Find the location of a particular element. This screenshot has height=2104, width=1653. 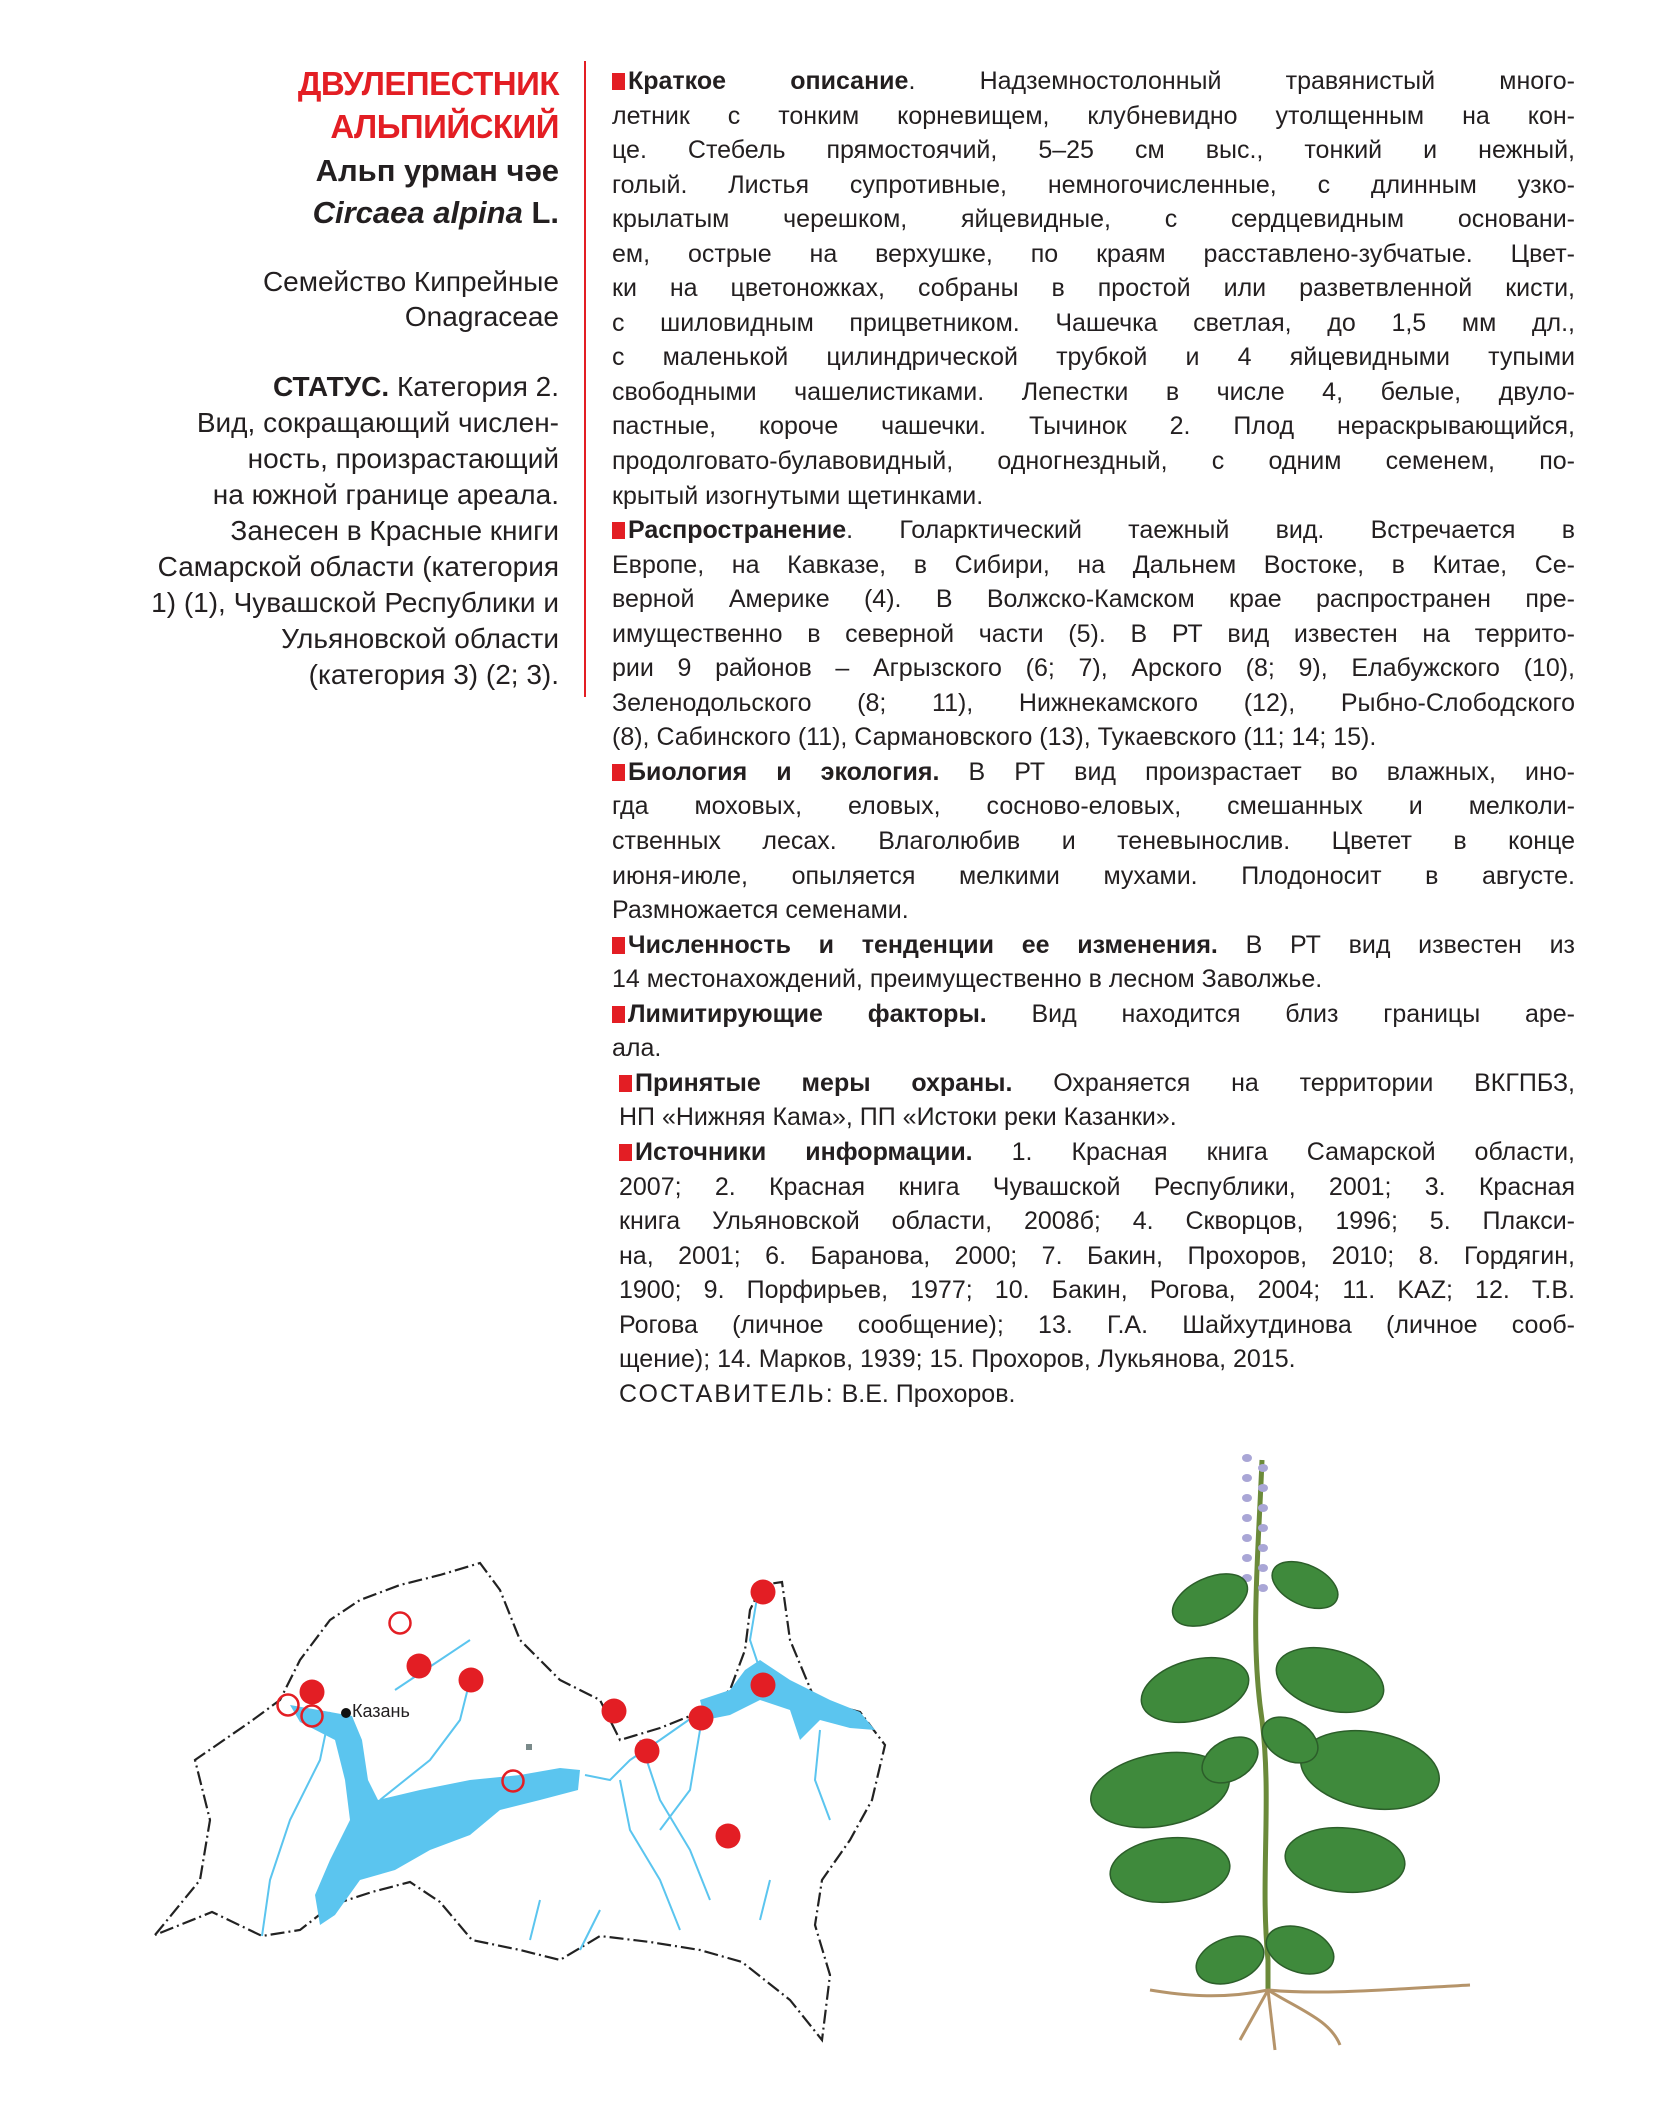

reserve-marker is located at coordinates (529, 1747).